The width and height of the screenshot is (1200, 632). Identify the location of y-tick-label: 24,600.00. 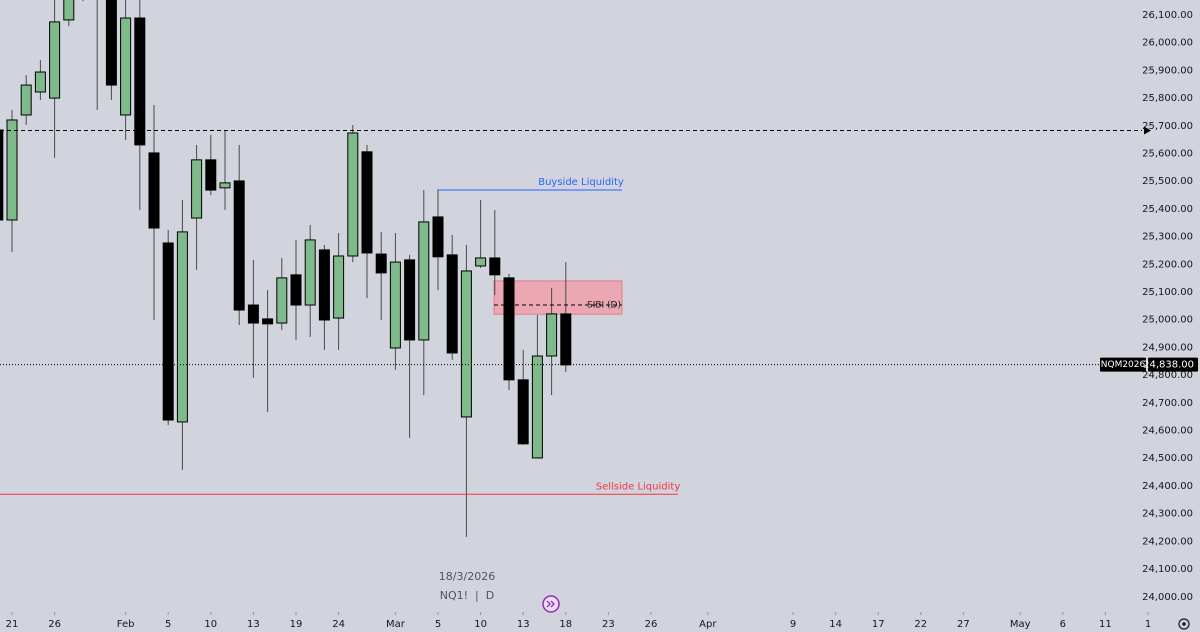
(1167, 431).